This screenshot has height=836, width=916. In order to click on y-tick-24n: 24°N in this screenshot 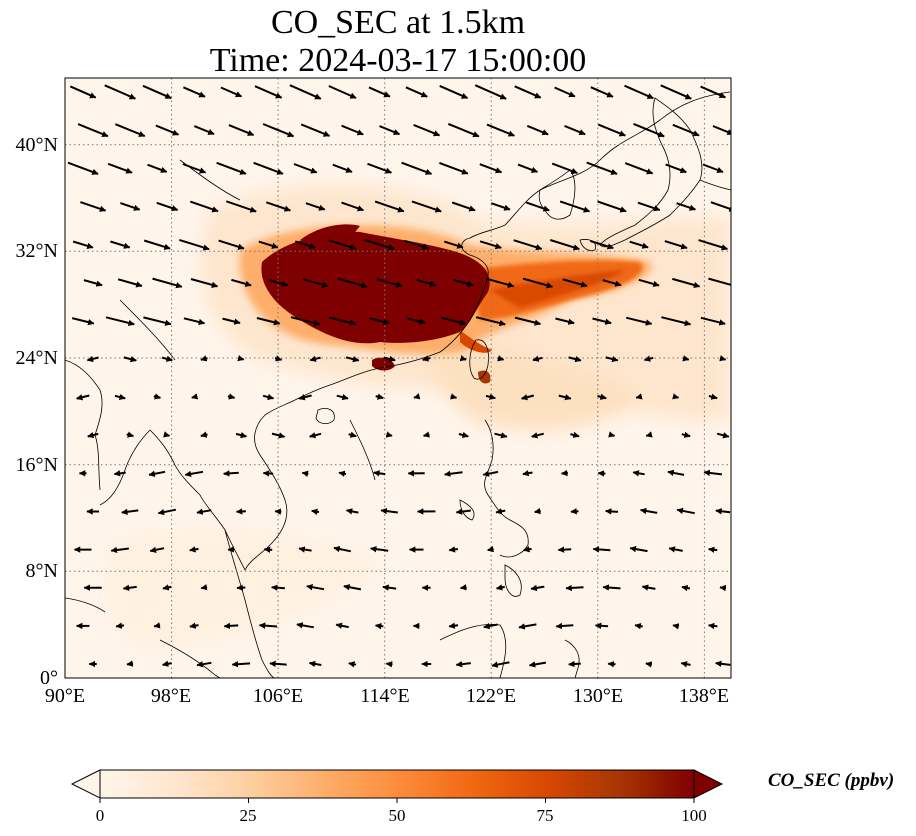, I will do `click(36, 358)`.